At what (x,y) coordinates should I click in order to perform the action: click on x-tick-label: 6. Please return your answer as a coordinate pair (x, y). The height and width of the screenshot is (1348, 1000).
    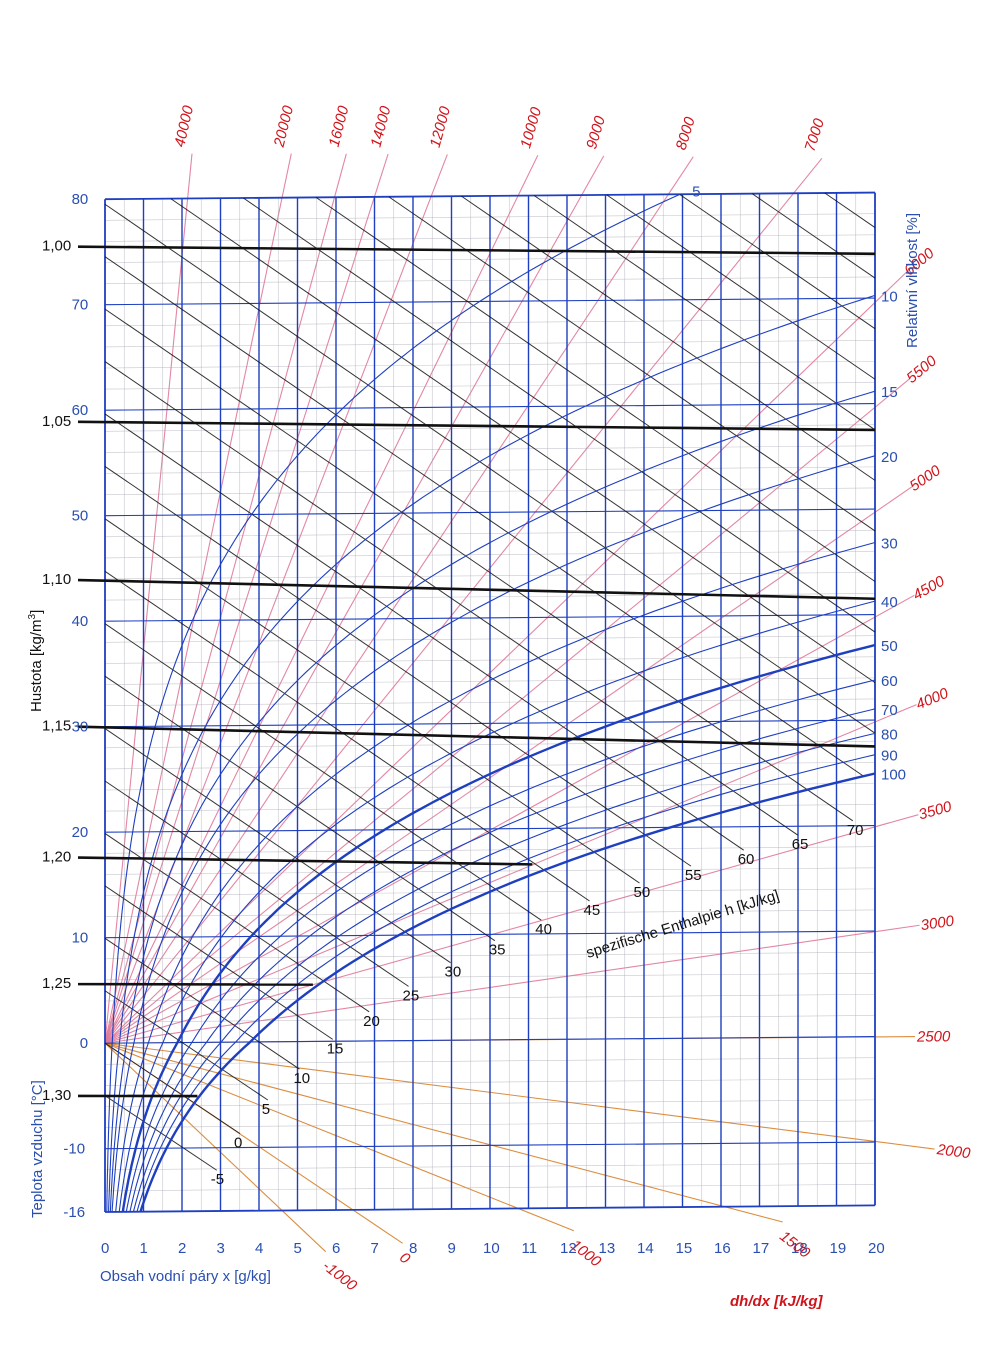
    Looking at the image, I should click on (336, 1248).